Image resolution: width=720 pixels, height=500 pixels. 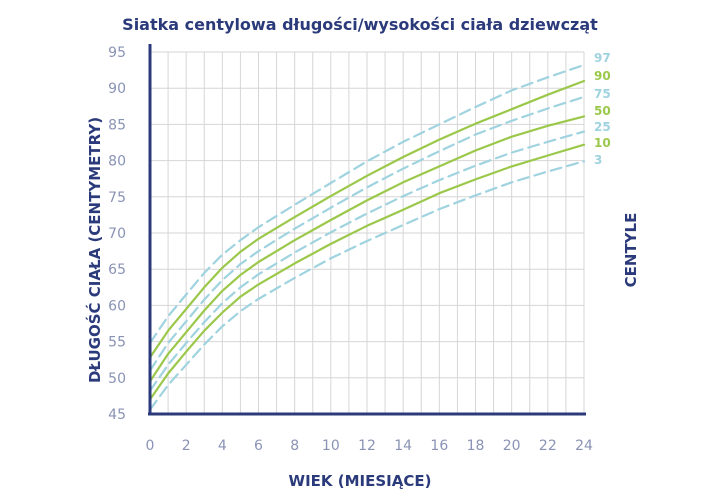 I want to click on y-tick-label: 55, so click(x=117, y=343).